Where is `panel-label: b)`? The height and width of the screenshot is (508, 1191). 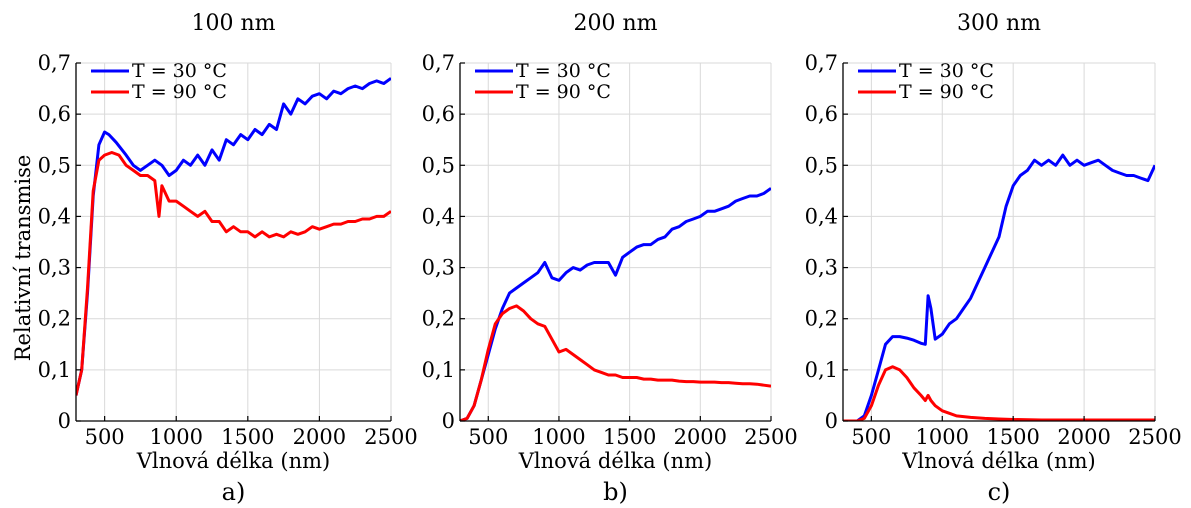 panel-label: b) is located at coordinates (615, 492).